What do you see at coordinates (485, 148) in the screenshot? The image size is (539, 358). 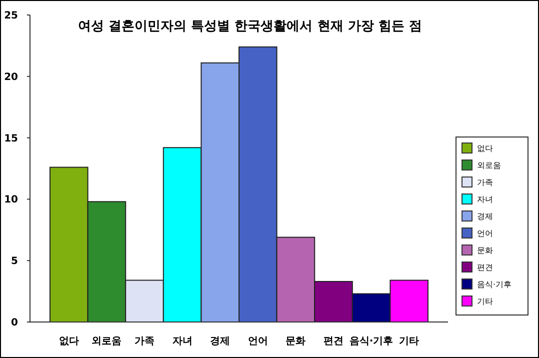 I see `legend-label: 없다` at bounding box center [485, 148].